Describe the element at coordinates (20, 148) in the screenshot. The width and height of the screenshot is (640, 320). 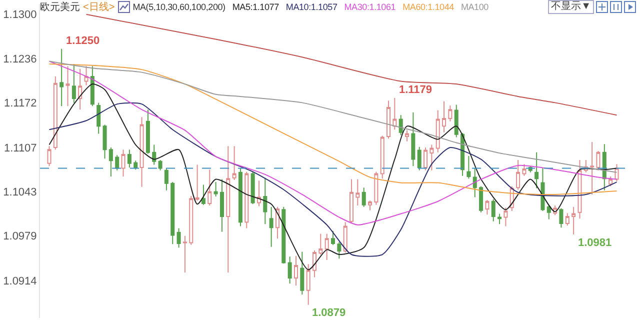
I see `y-tick-label: 1.1107` at that location.